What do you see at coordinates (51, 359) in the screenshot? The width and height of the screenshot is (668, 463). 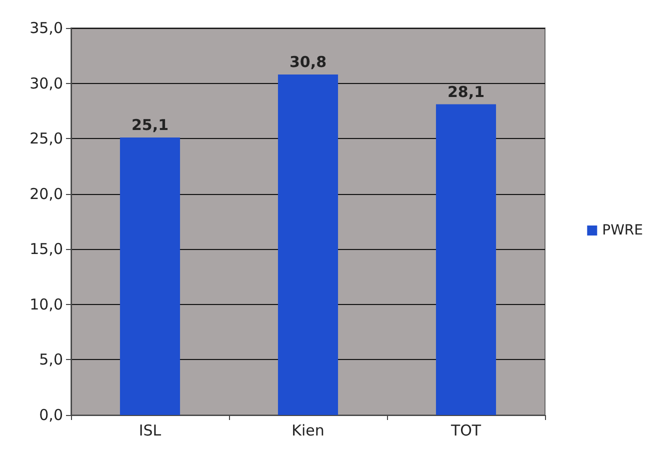 I see `y-tick-label: 5,0` at bounding box center [51, 359].